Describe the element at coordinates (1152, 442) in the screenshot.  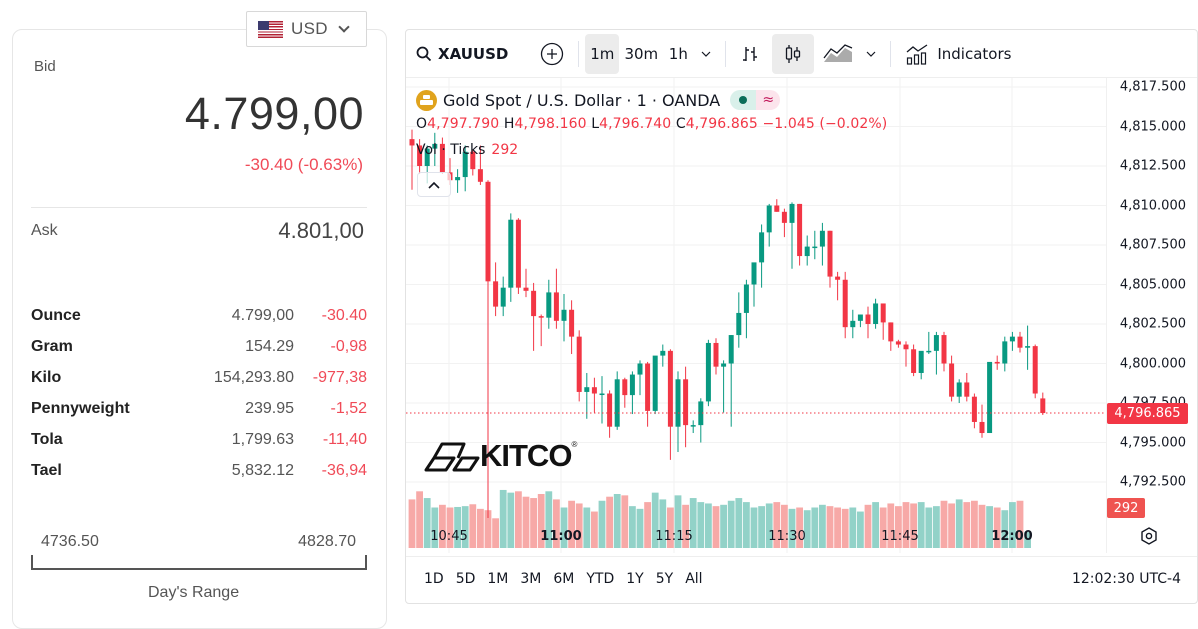
I see `price-axis-label: 4,795.000` at that location.